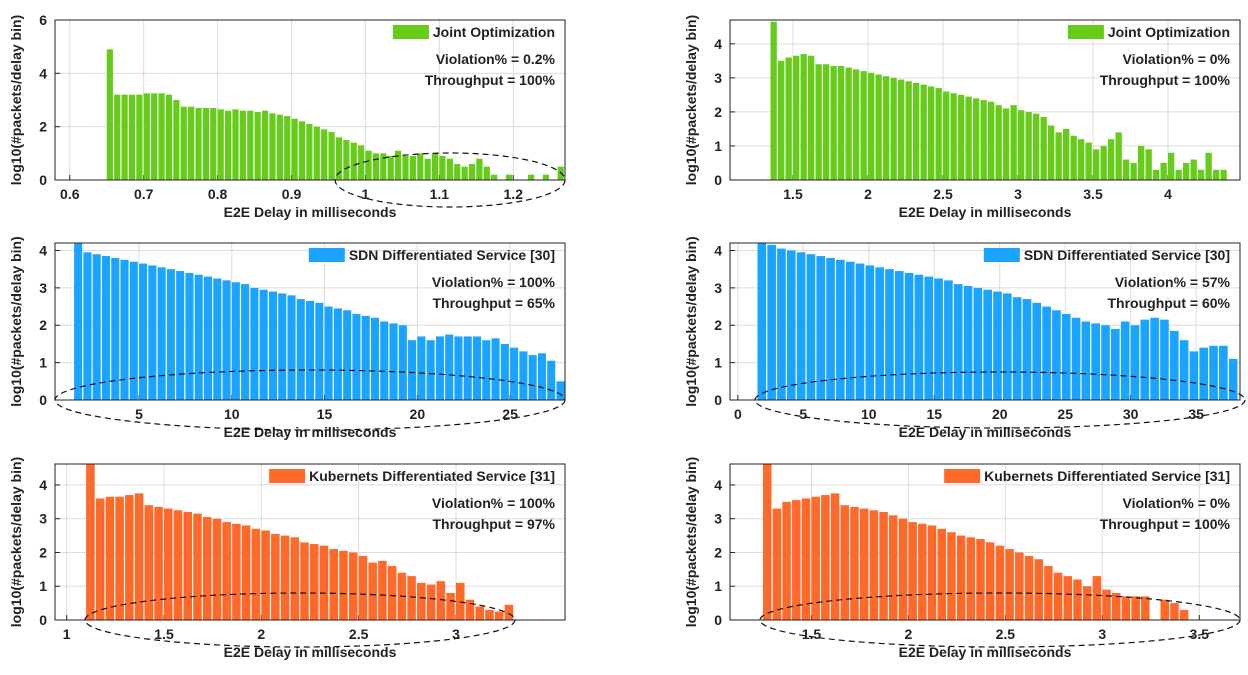 This screenshot has height=675, width=1248. I want to click on y-tick-label: 4, so click(43, 73).